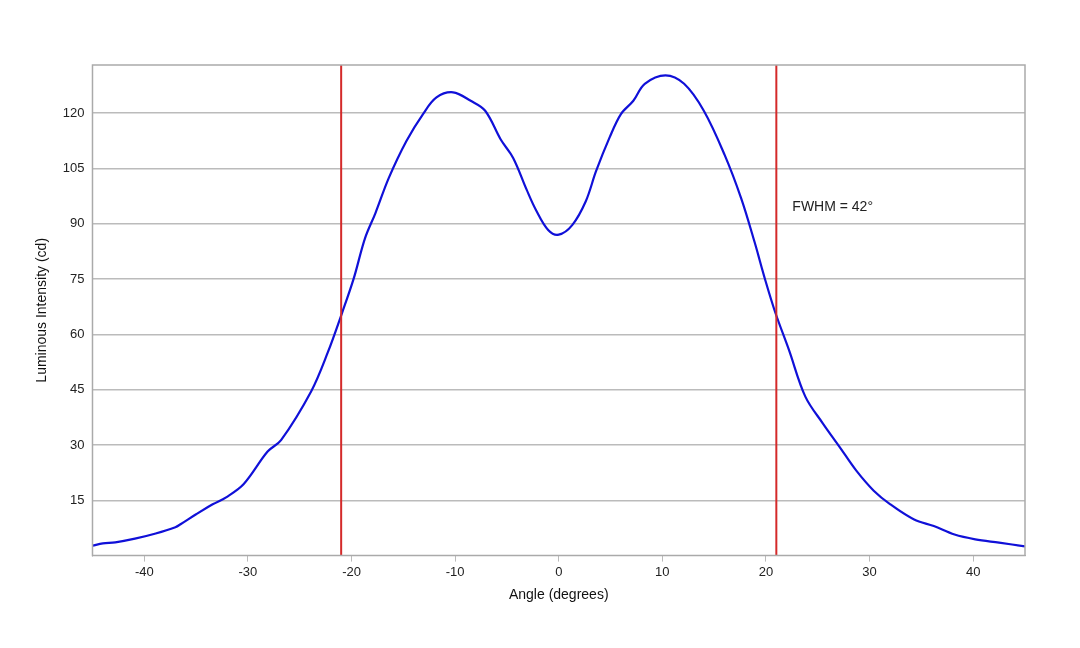  I want to click on x-axis-title: Angle (degrees), so click(558, 594).